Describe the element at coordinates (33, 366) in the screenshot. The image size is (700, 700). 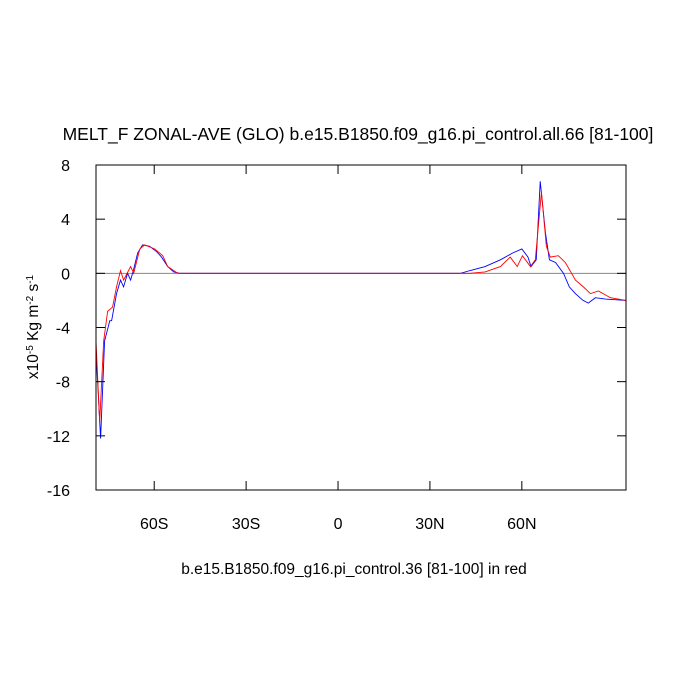
I see `y-label-part: x10` at that location.